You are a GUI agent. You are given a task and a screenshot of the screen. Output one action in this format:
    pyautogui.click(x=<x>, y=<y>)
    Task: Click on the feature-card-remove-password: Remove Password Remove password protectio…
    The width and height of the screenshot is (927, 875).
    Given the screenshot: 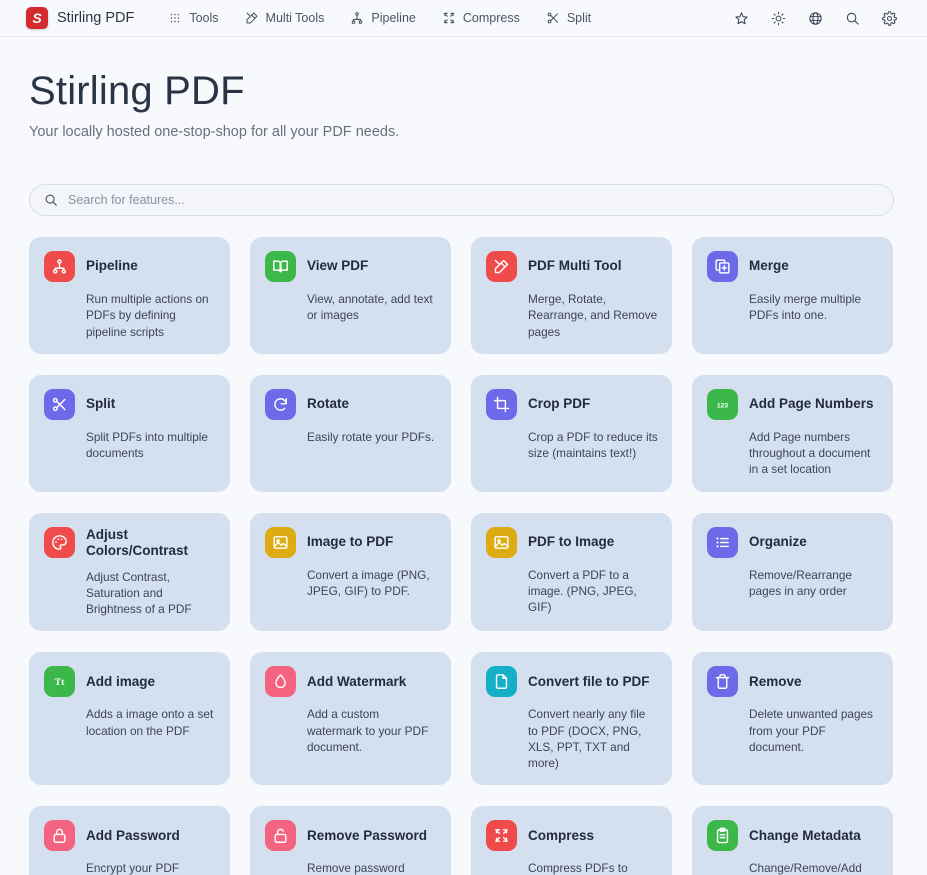 What is the action you would take?
    pyautogui.click(x=350, y=840)
    